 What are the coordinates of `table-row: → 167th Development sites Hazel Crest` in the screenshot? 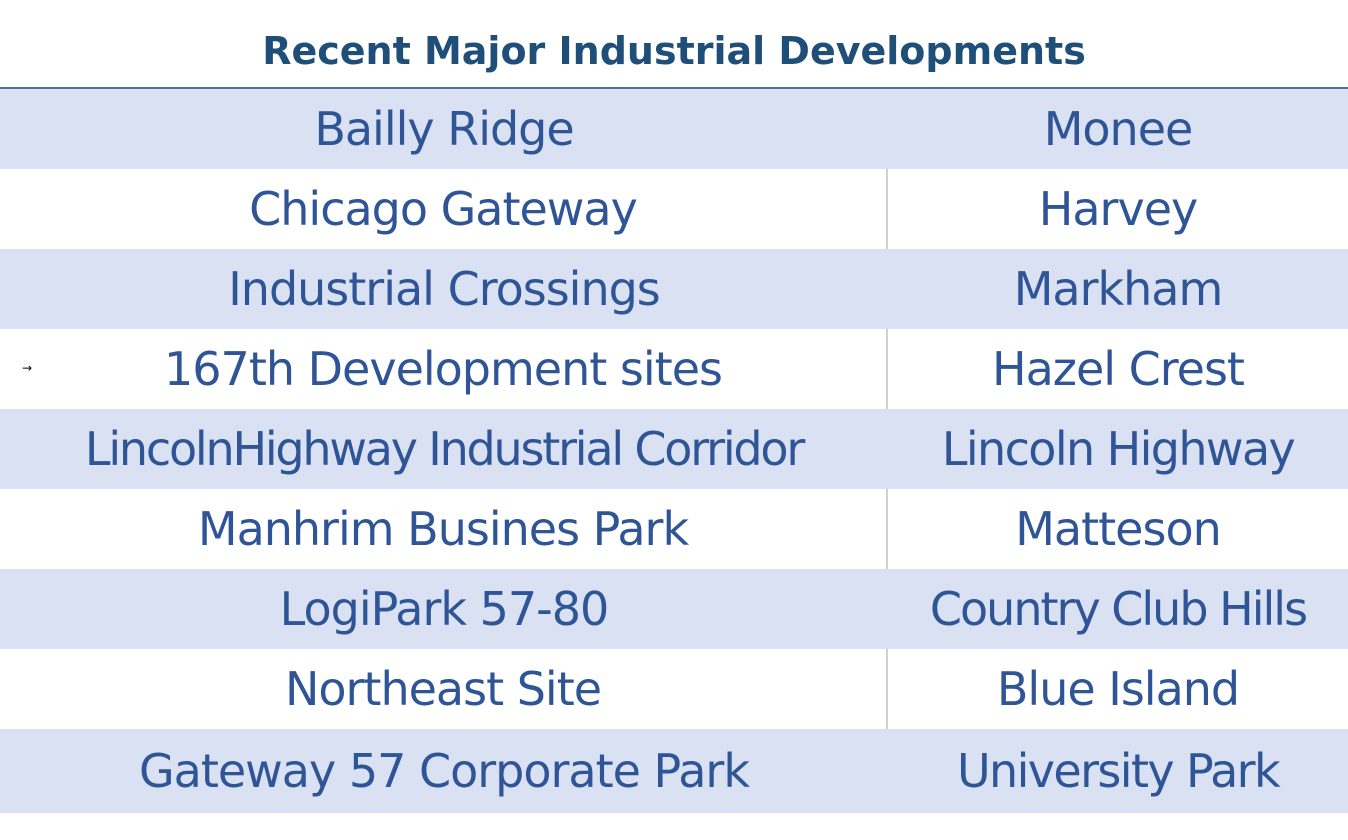 It's located at (674, 369).